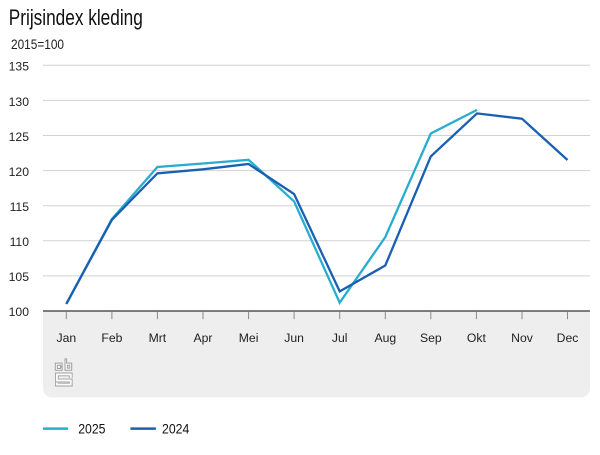  Describe the element at coordinates (522, 338) in the screenshot. I see `svg-text: Nov` at that location.